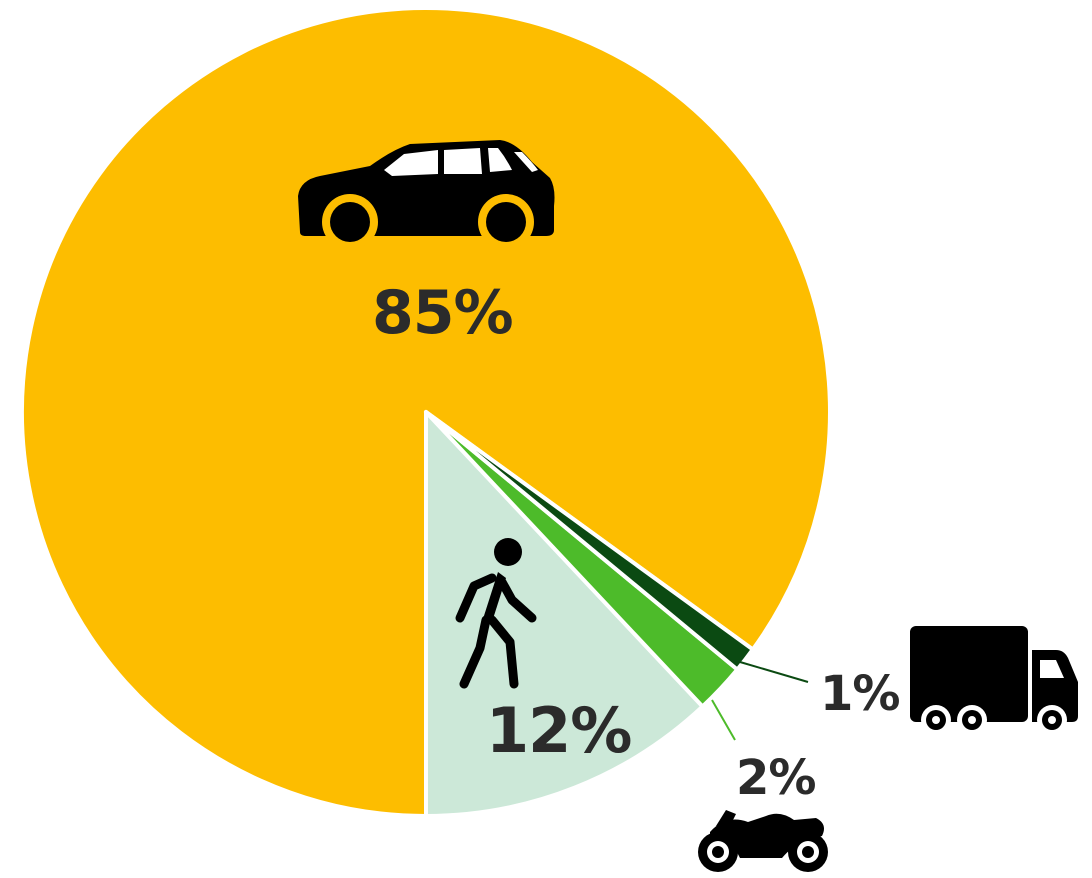 This screenshot has height=878, width=1092. What do you see at coordinates (860, 694) in the screenshot?
I see `label-truck-percent: 1%` at bounding box center [860, 694].